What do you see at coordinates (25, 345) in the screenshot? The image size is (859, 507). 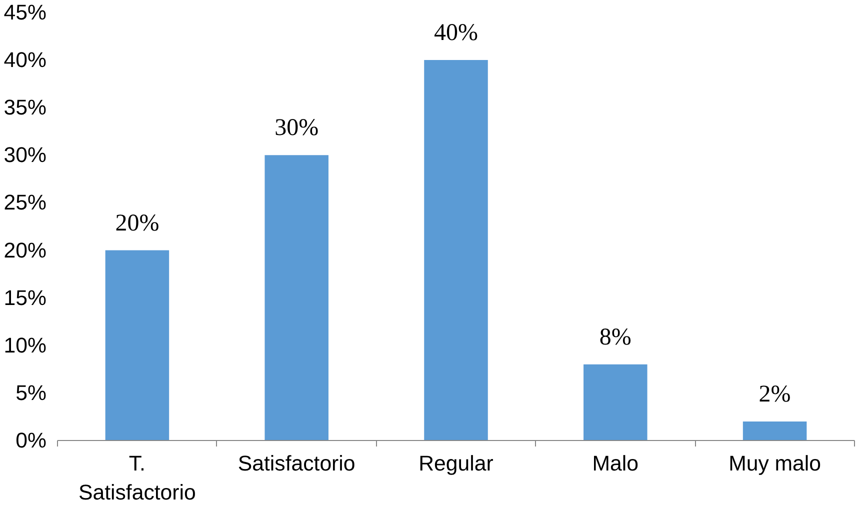 I see `y-tick-label: 10%` at bounding box center [25, 345].